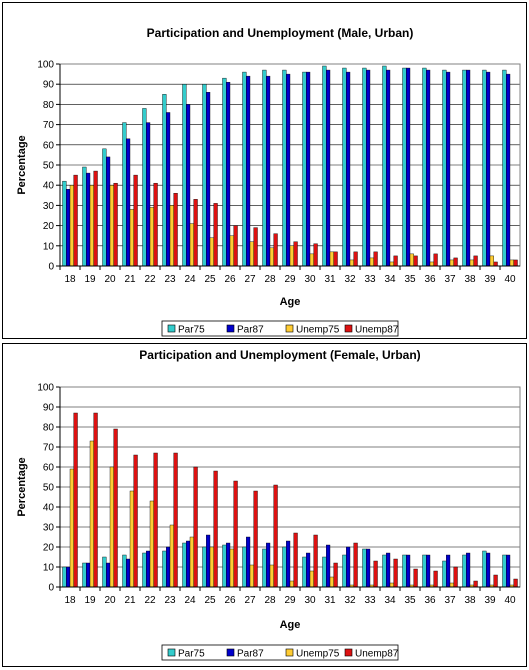  What do you see at coordinates (470, 279) in the screenshot?
I see `x-tick-label: 38` at bounding box center [470, 279].